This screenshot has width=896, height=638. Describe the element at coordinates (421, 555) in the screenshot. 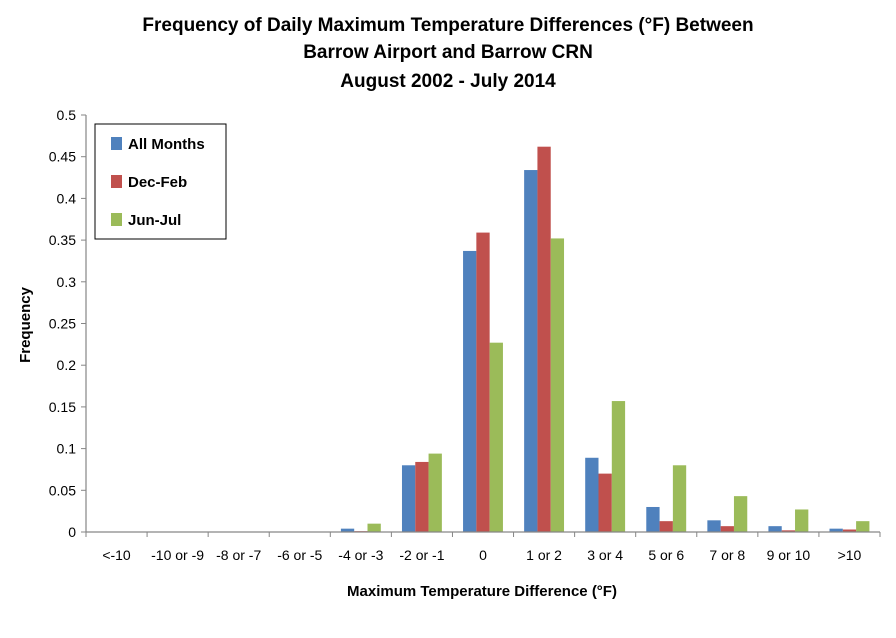

I see `x-tick-label: -2 or -1` at that location.